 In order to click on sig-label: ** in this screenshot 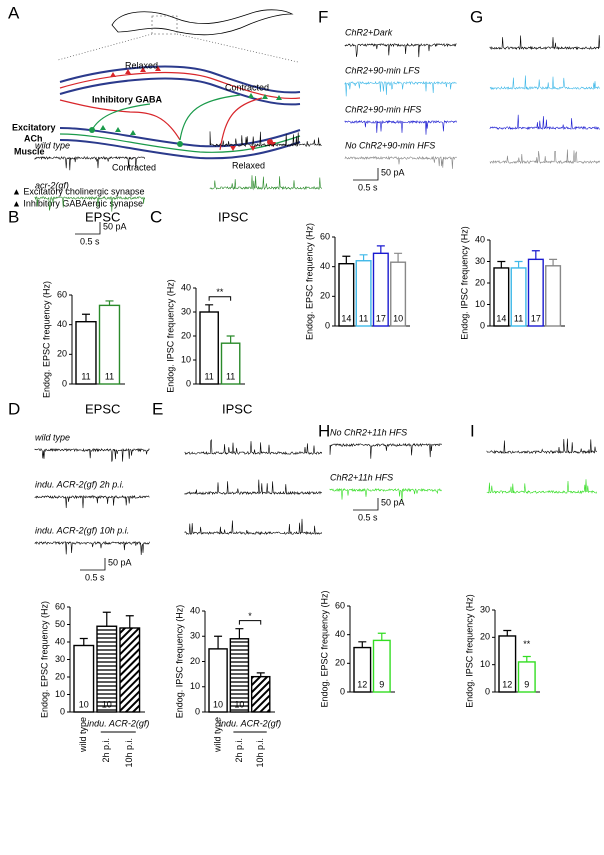, I will do `click(220, 292)`.